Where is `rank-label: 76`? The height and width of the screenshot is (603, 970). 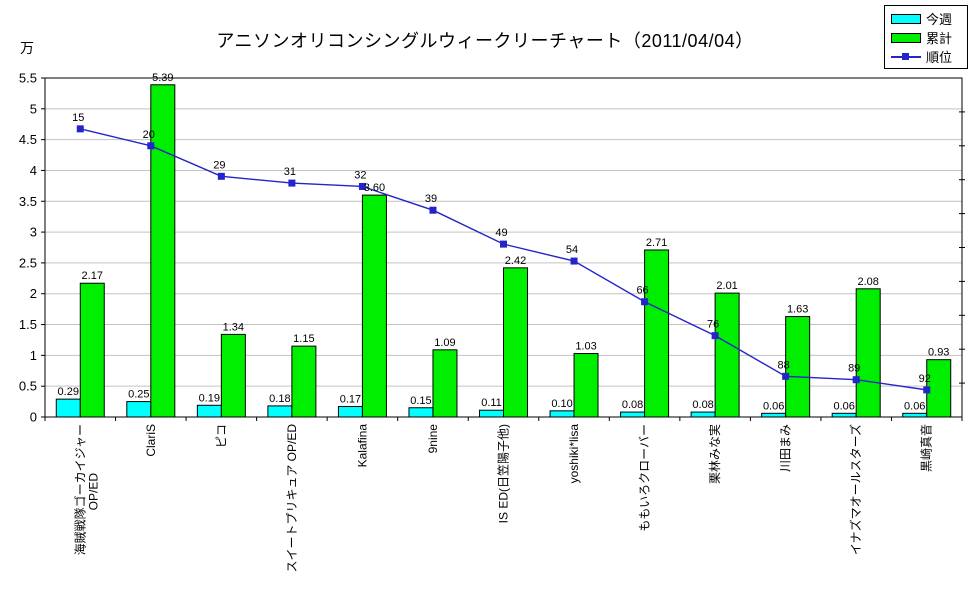 rank-label: 76 is located at coordinates (713, 325).